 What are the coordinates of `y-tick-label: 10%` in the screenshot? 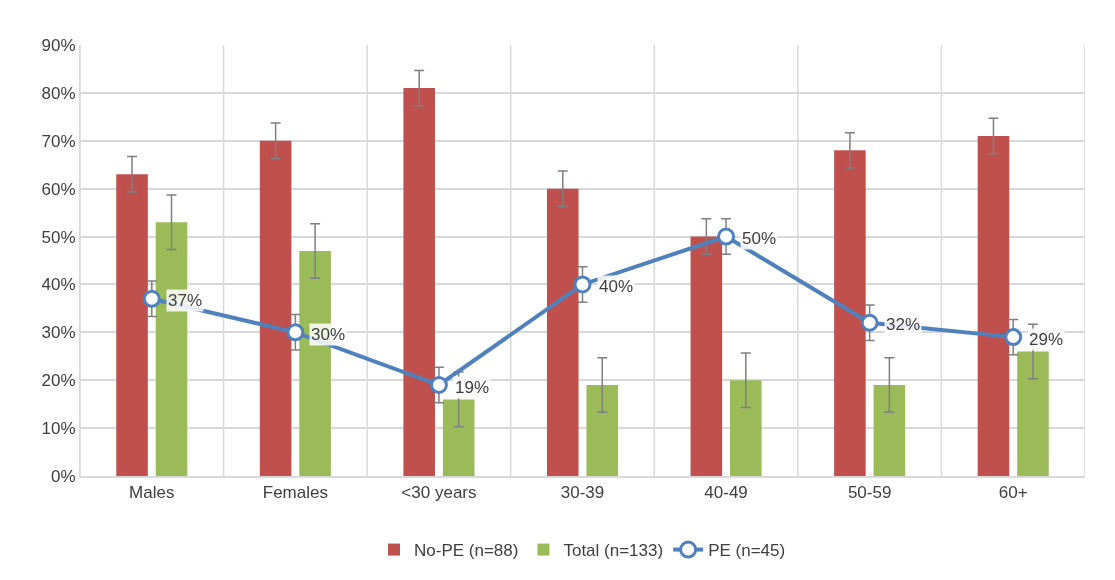 It's located at (58, 429).